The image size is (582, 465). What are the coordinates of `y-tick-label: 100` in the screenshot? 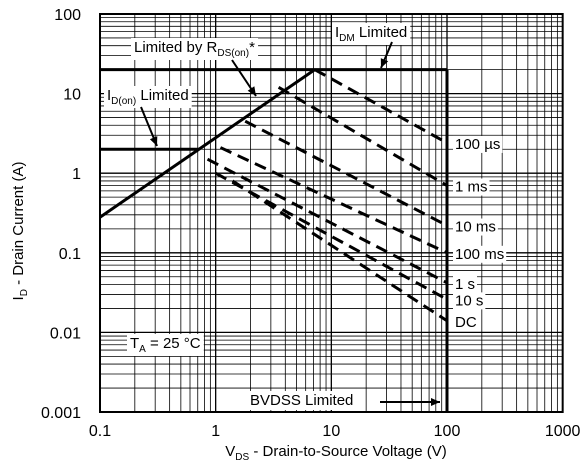 It's located at (67, 15).